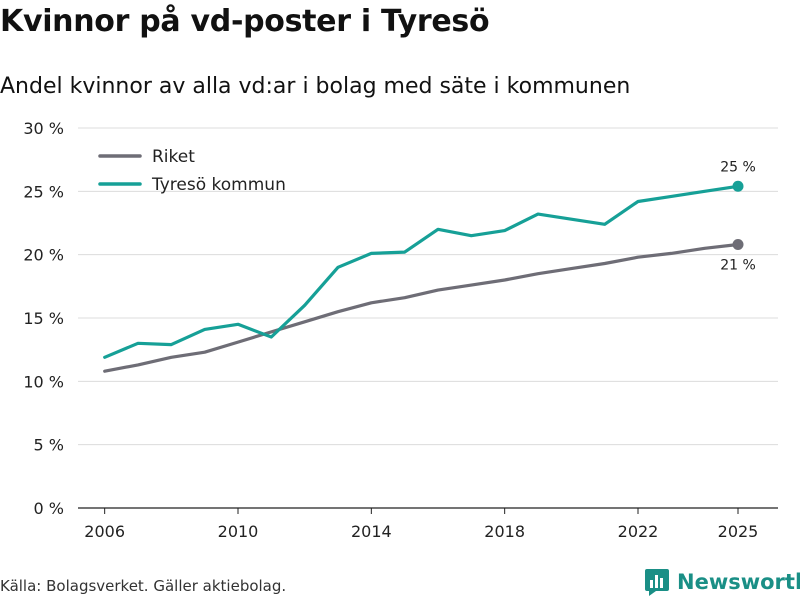 This screenshot has height=600, width=800. I want to click on y-tick-label: 5 %, so click(49, 445).